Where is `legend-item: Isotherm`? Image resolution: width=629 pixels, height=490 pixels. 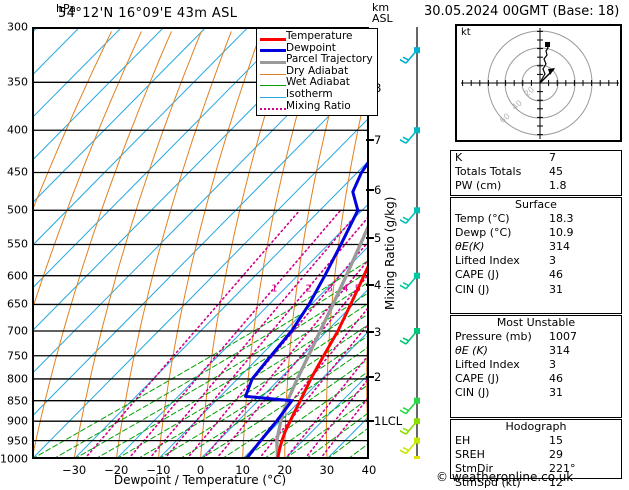 legend-item: Isotherm is located at coordinates (316, 94).